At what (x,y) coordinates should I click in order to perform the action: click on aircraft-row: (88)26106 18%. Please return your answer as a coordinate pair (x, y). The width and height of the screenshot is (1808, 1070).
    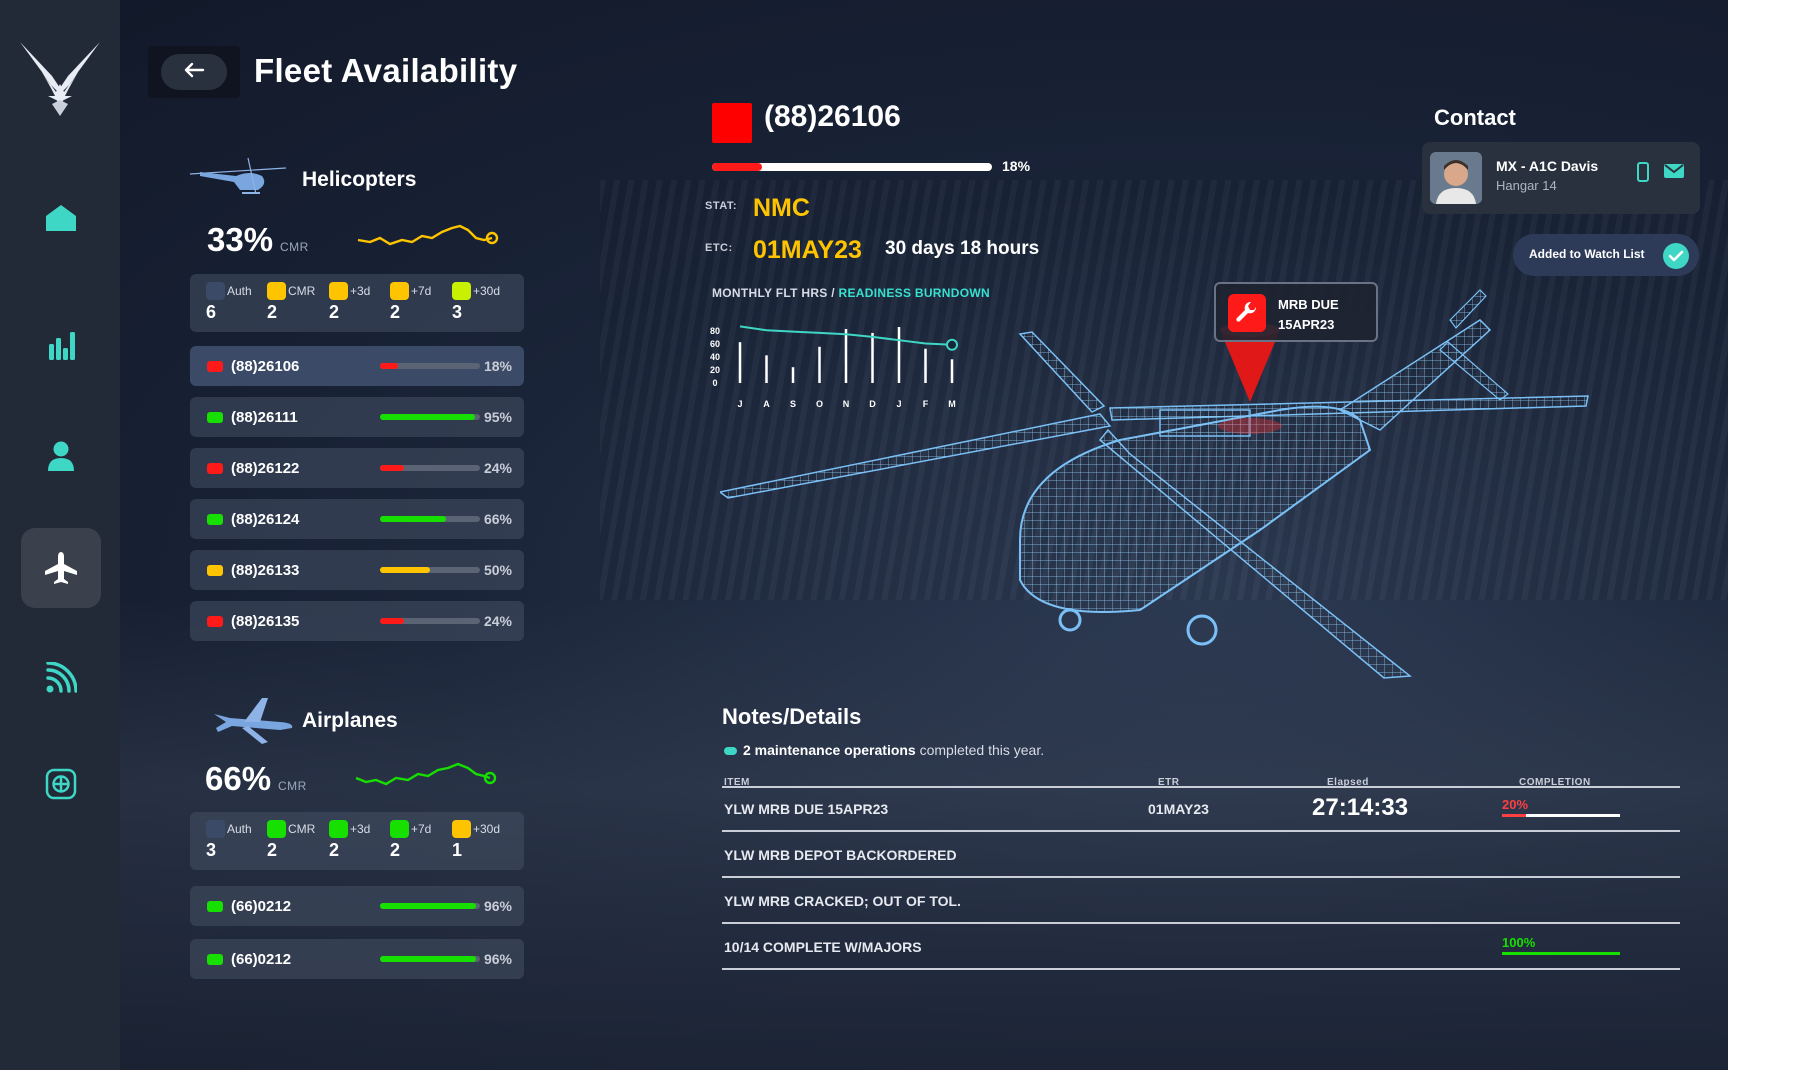
    Looking at the image, I should click on (357, 366).